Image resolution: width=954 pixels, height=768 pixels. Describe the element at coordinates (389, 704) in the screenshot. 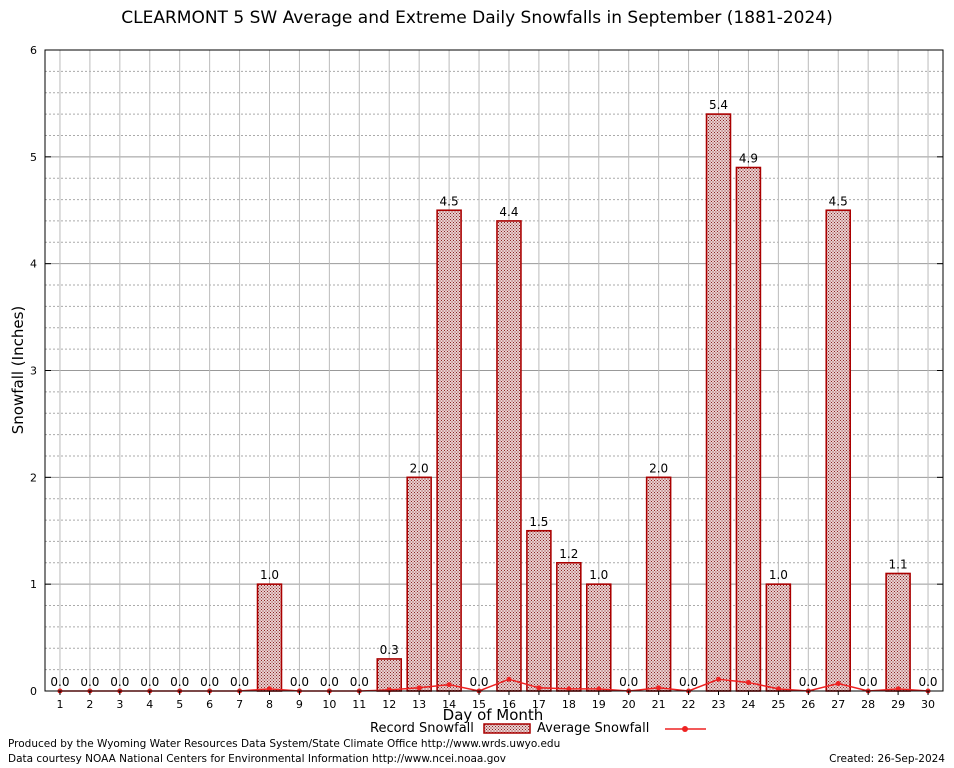

I see `x-tick-label: 12` at that location.